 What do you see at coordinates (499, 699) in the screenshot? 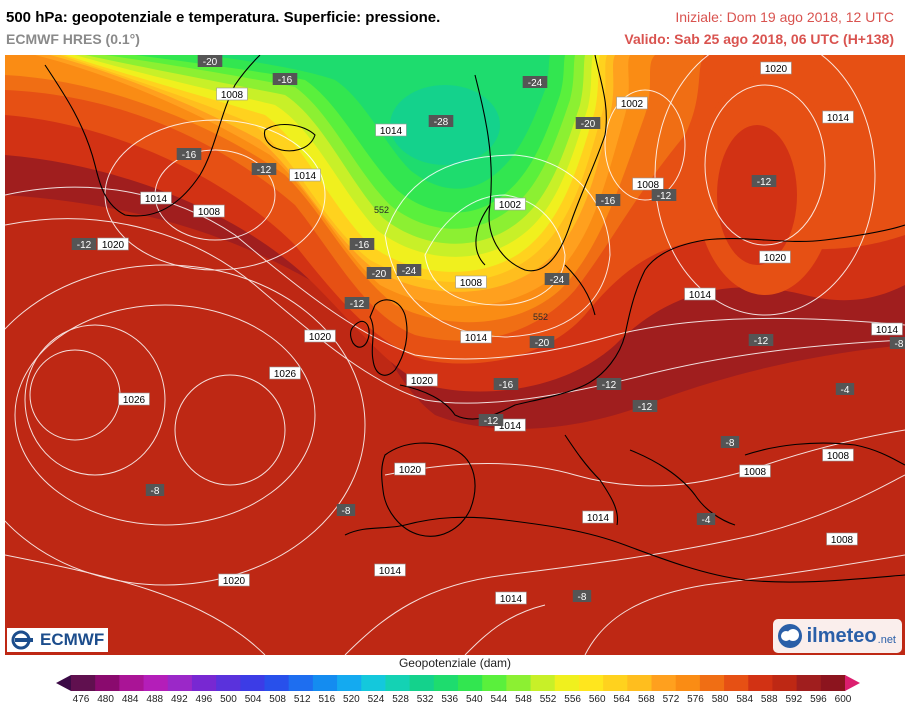
I see `colorbar-tick-label: 544` at bounding box center [499, 699].